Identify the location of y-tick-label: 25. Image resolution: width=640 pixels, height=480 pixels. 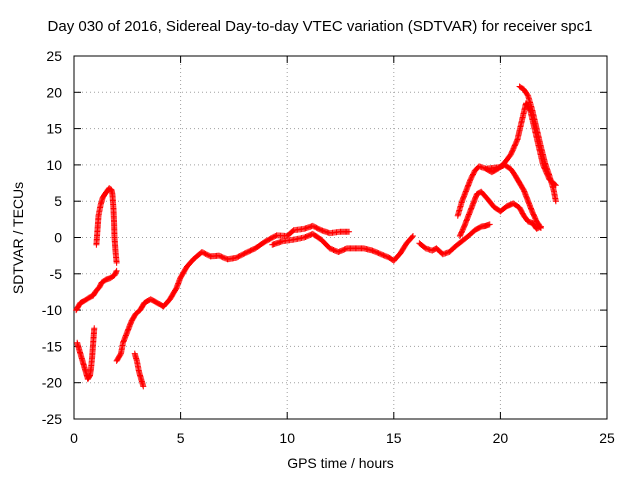
(54, 56).